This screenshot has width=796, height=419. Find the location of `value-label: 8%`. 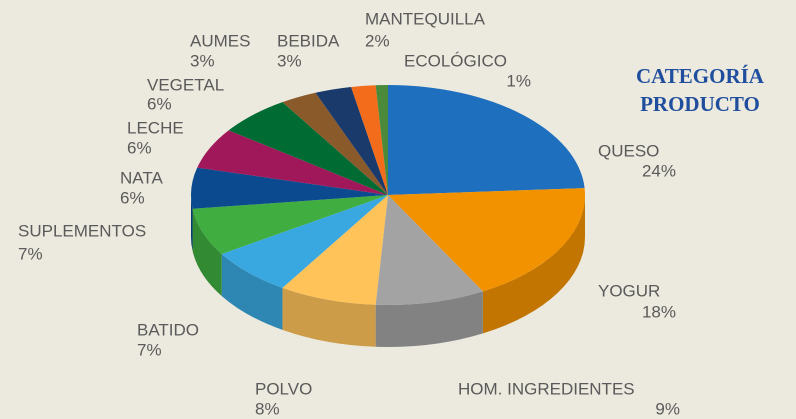

value-label: 8% is located at coordinates (267, 408).